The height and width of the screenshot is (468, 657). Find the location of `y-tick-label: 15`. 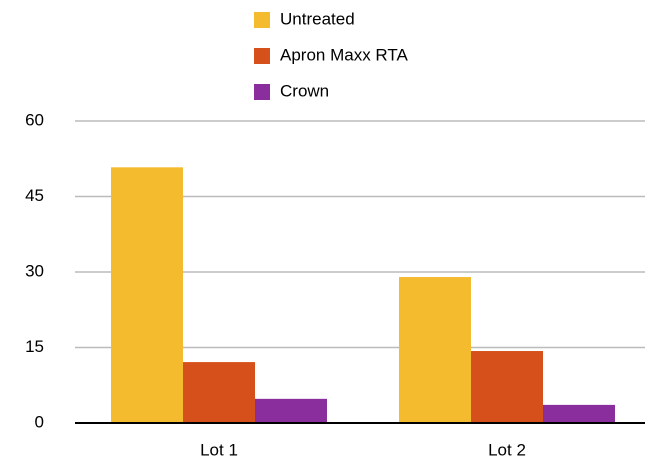

y-tick-label: 15 is located at coordinates (34, 346).